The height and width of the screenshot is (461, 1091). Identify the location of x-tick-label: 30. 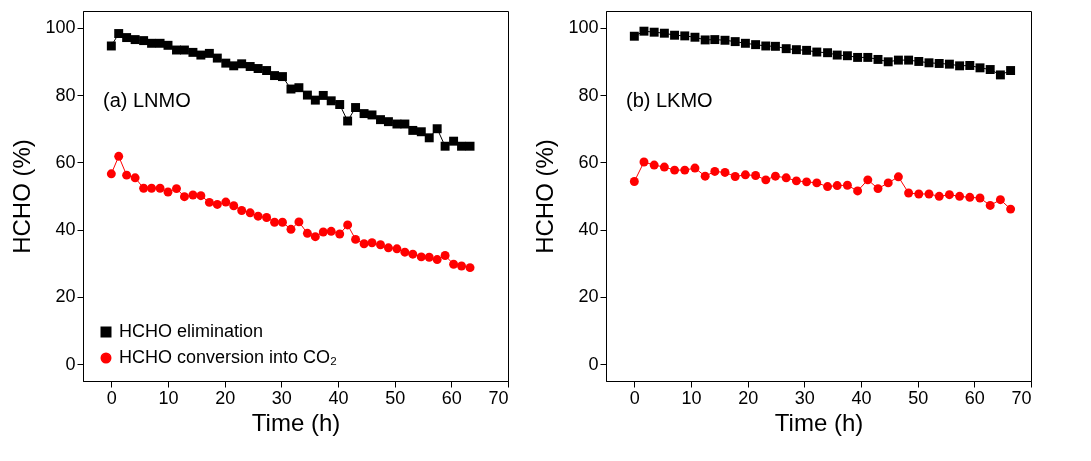
(281, 397).